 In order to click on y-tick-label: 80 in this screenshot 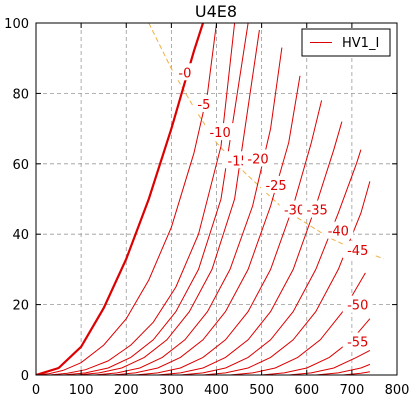, I will do `click(20, 94)`.